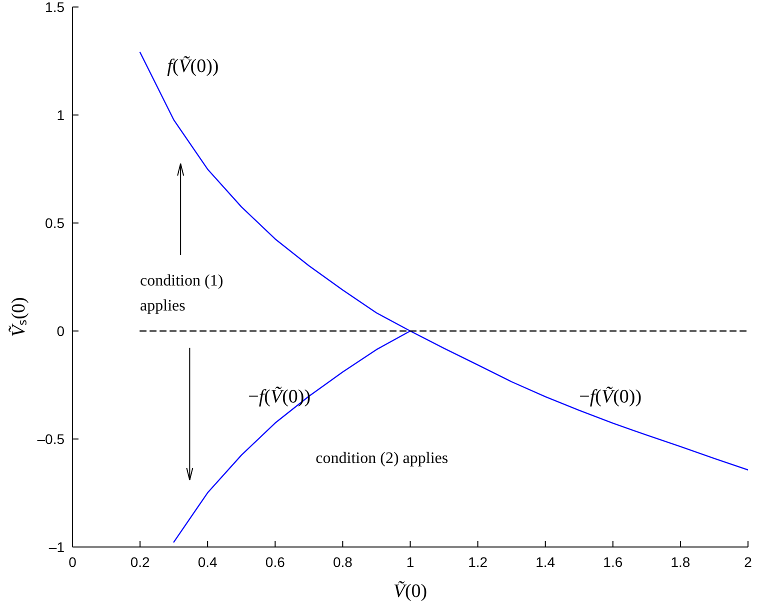 The image size is (761, 614). I want to click on x-tick-label: 1.8, so click(680, 562).